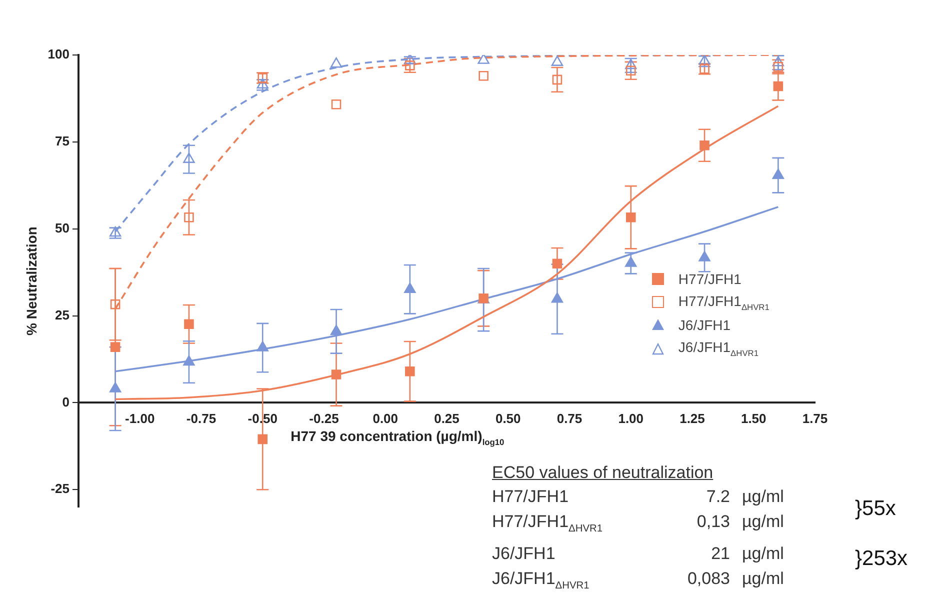 This screenshot has width=935, height=602. What do you see at coordinates (881, 559) in the screenshot?
I see `text: }253x` at bounding box center [881, 559].